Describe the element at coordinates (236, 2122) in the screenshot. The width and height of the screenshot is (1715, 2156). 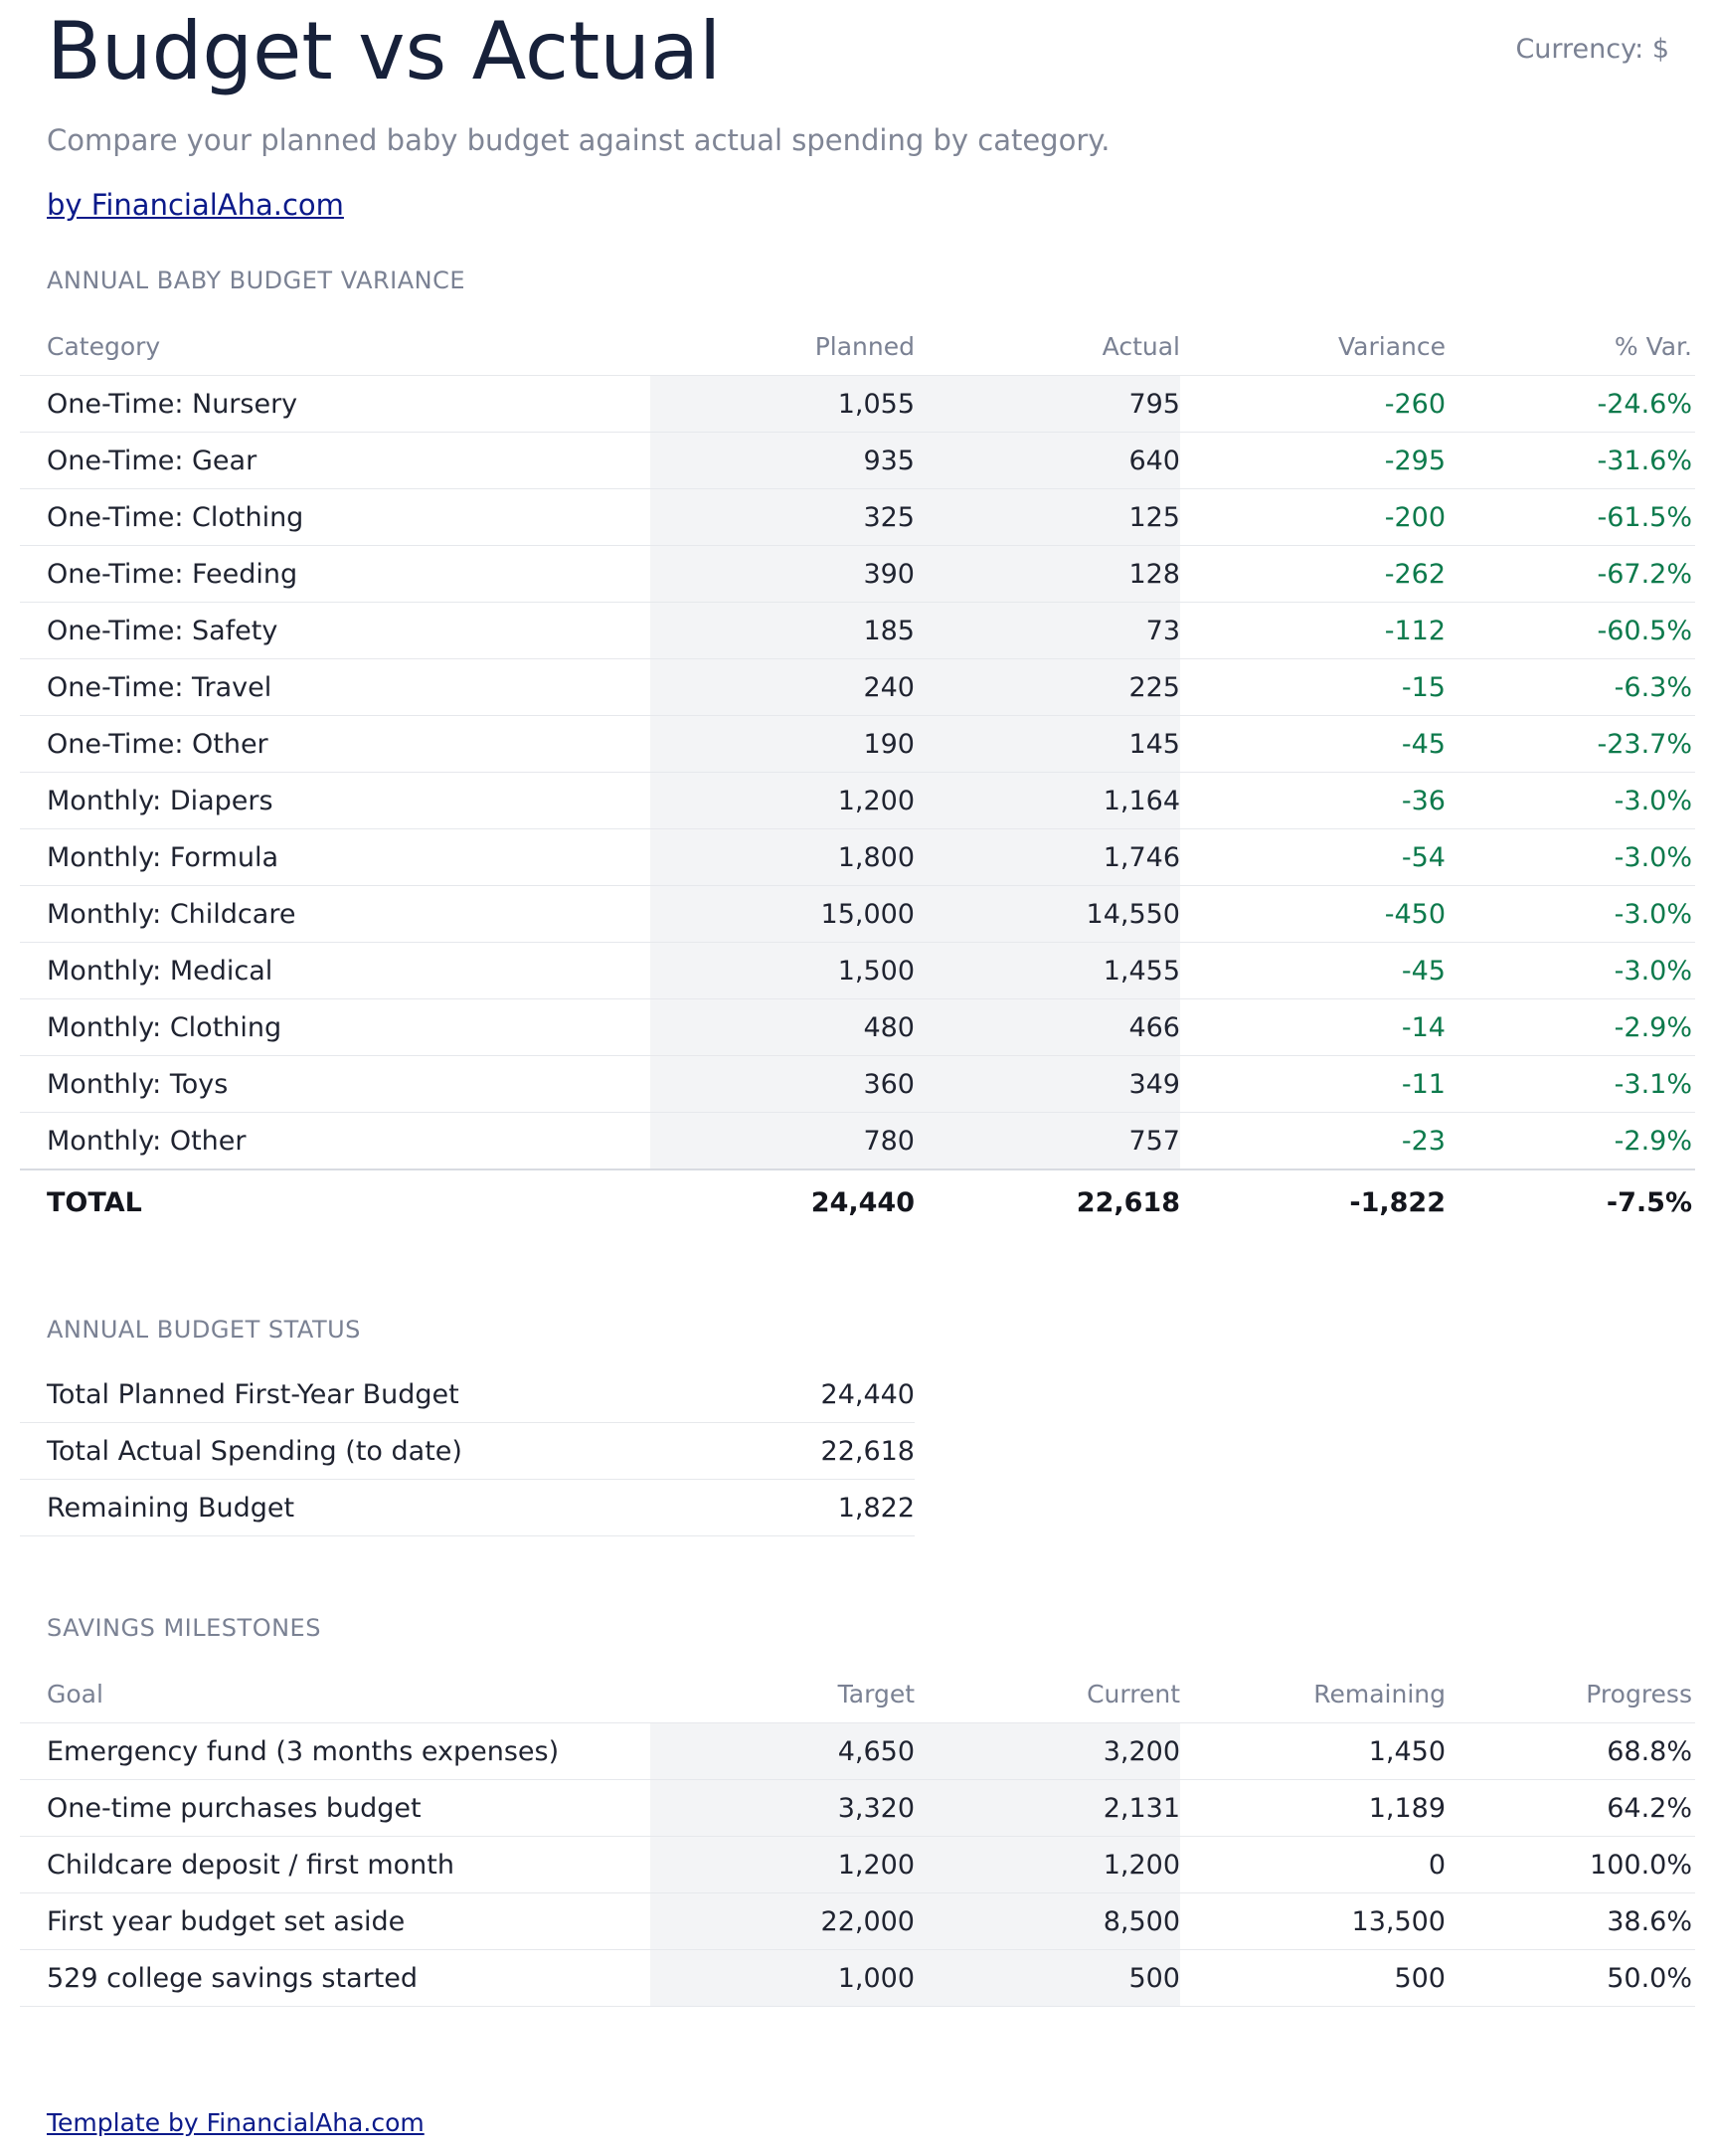
I see `footer-template-link: Template by FinancialAha.com` at that location.